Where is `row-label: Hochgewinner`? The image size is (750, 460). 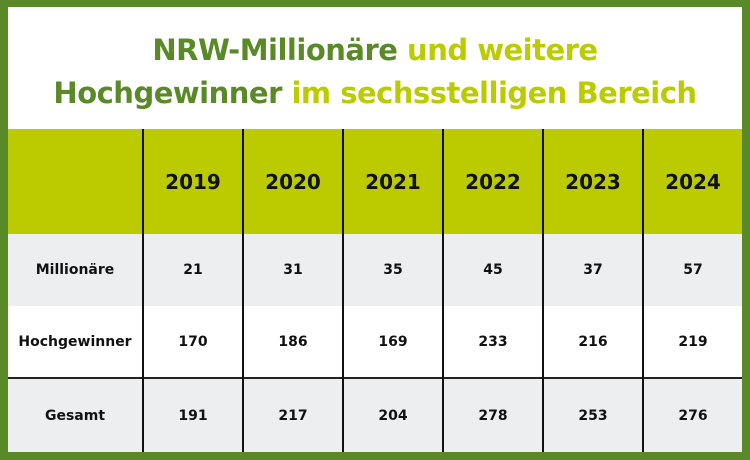
row-label: Hochgewinner is located at coordinates (75, 341).